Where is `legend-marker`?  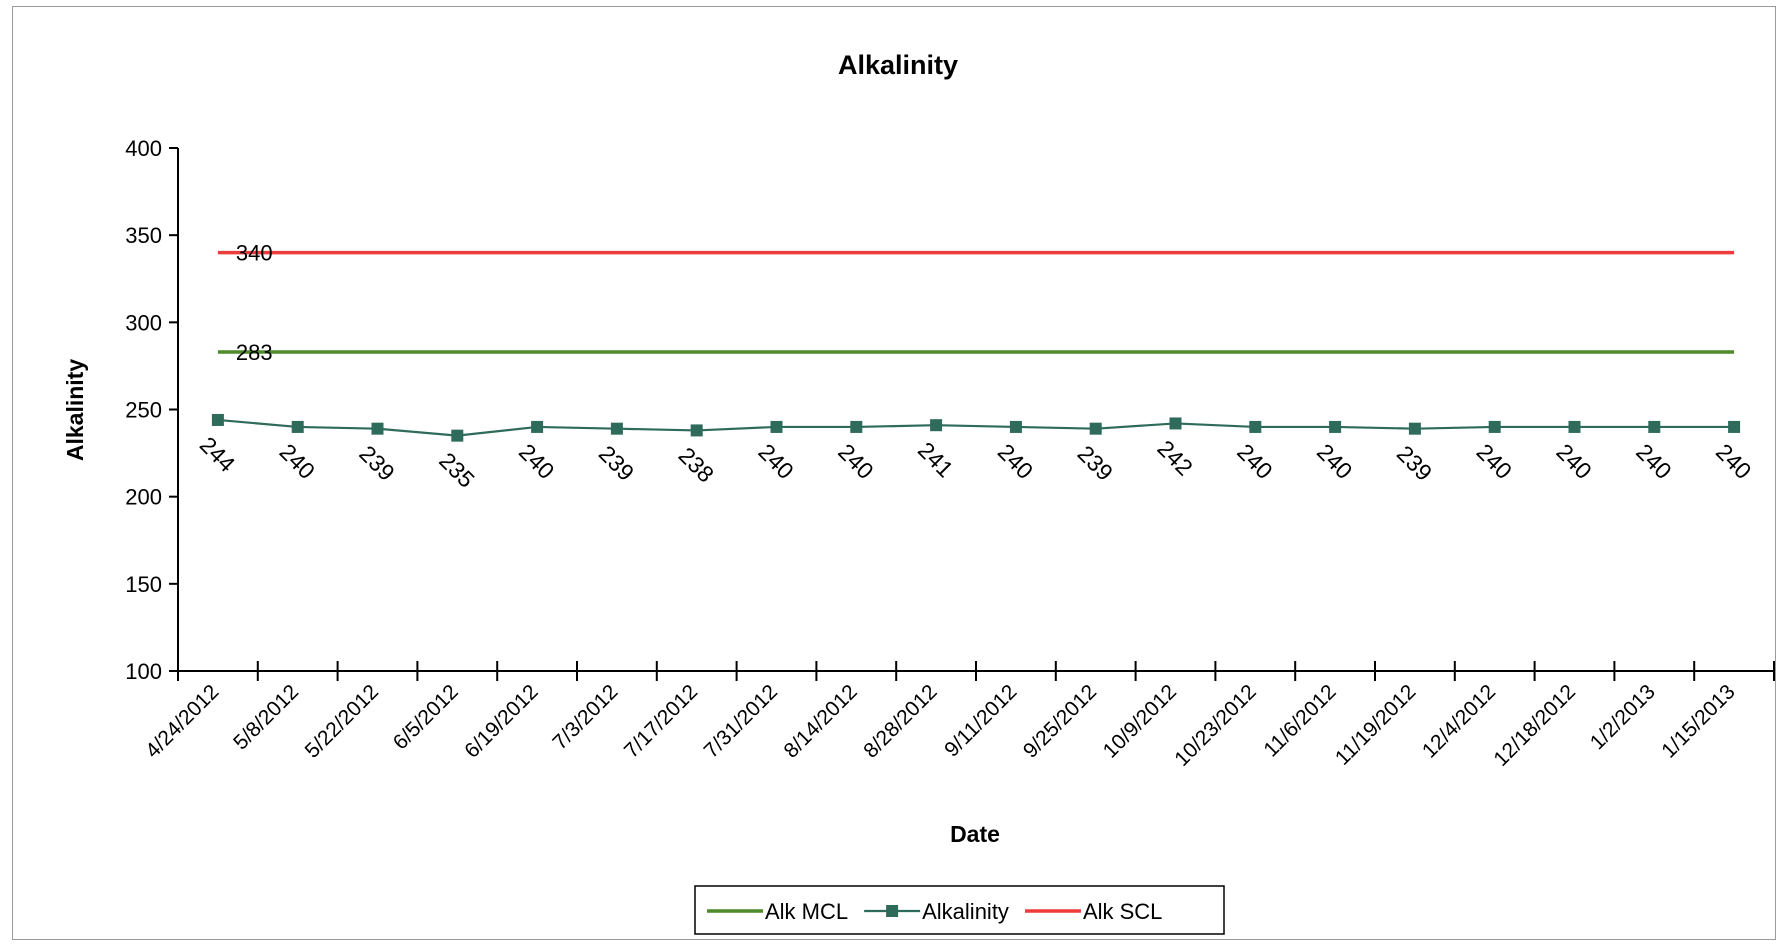 legend-marker is located at coordinates (892, 911).